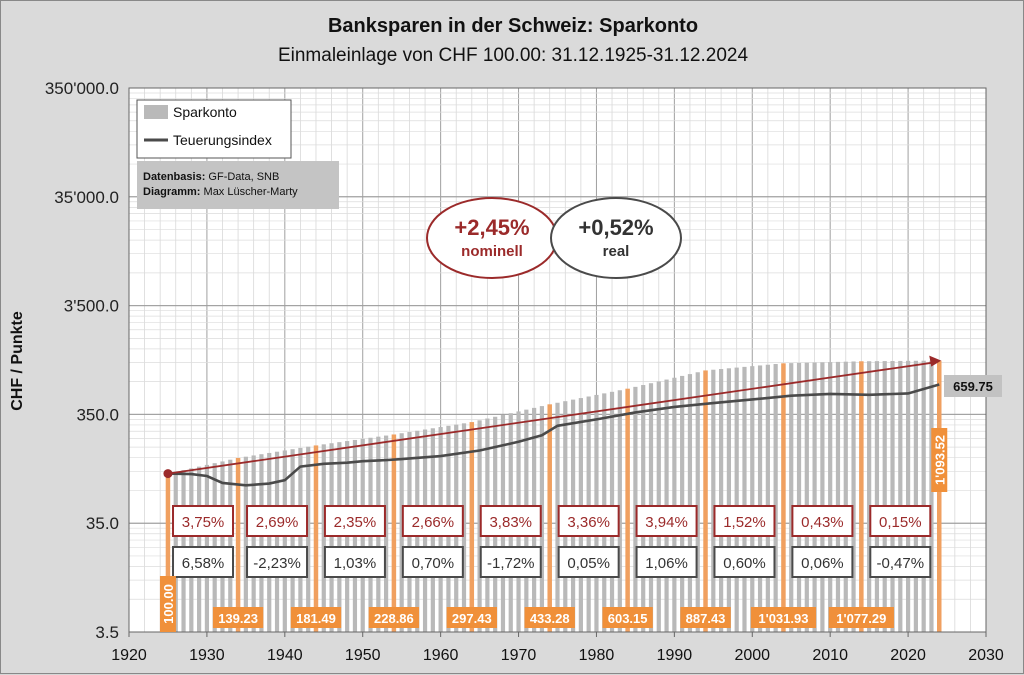  What do you see at coordinates (510, 522) in the screenshot?
I see `nominal-rate-label: 3,83%` at bounding box center [510, 522].